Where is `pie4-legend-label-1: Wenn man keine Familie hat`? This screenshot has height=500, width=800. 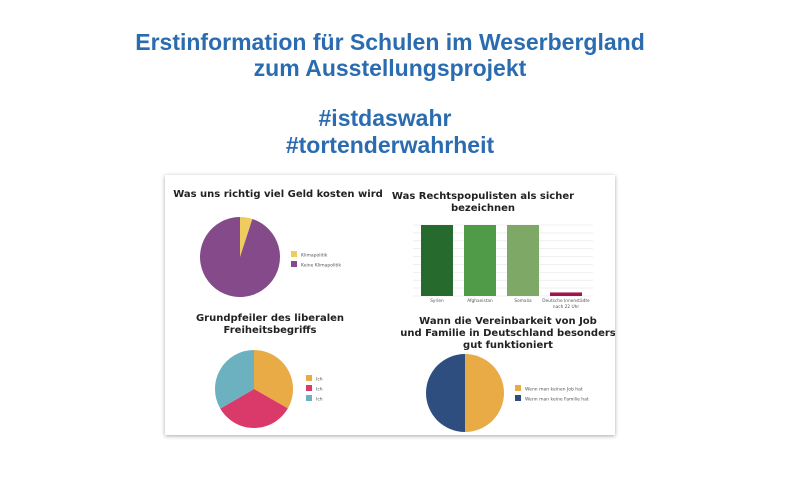 pie4-legend-label-1: Wenn man keine Familie hat is located at coordinates (557, 400).